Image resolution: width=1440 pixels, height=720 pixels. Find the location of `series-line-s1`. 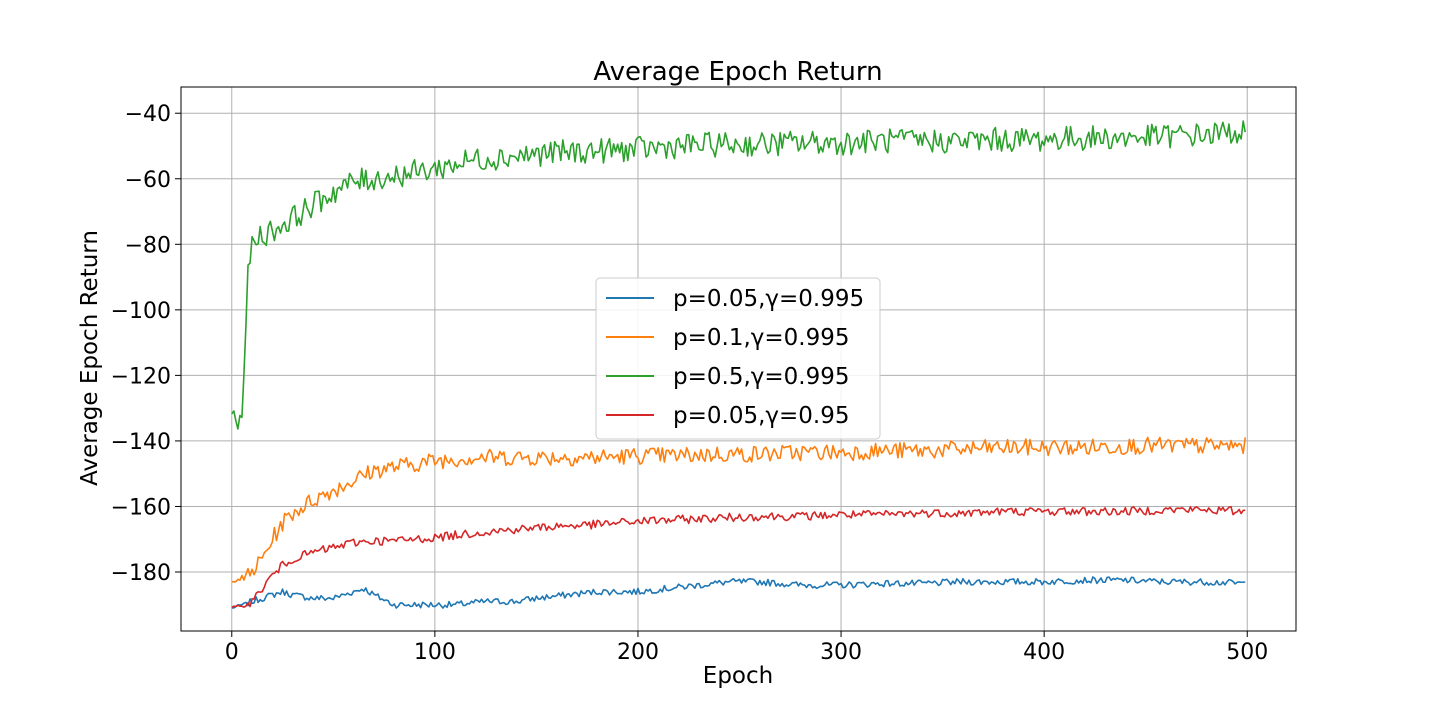

series-line-s1 is located at coordinates (738, 592).